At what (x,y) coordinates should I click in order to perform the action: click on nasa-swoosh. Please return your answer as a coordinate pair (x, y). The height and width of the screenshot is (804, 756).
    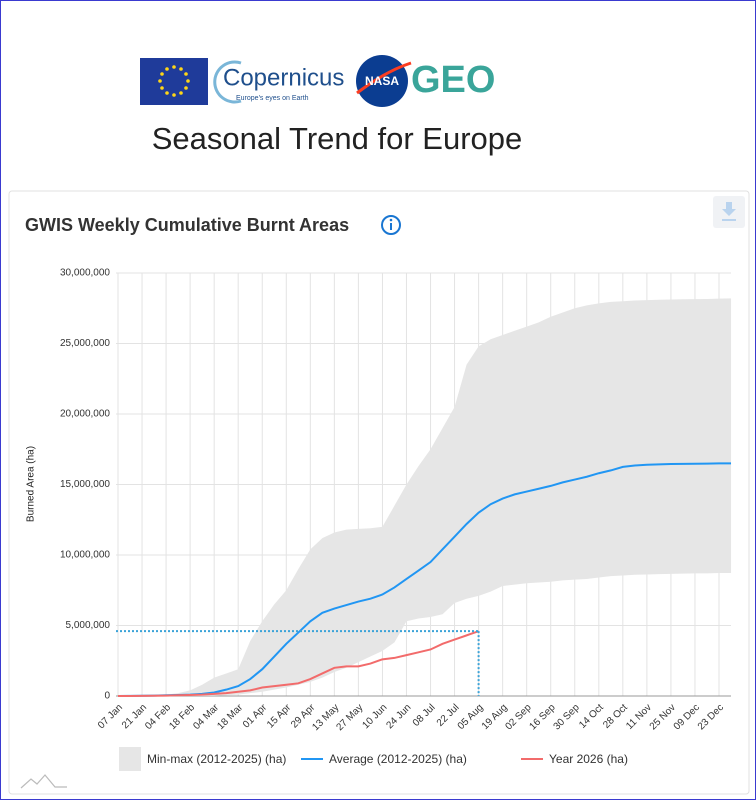
    Looking at the image, I should click on (384, 78).